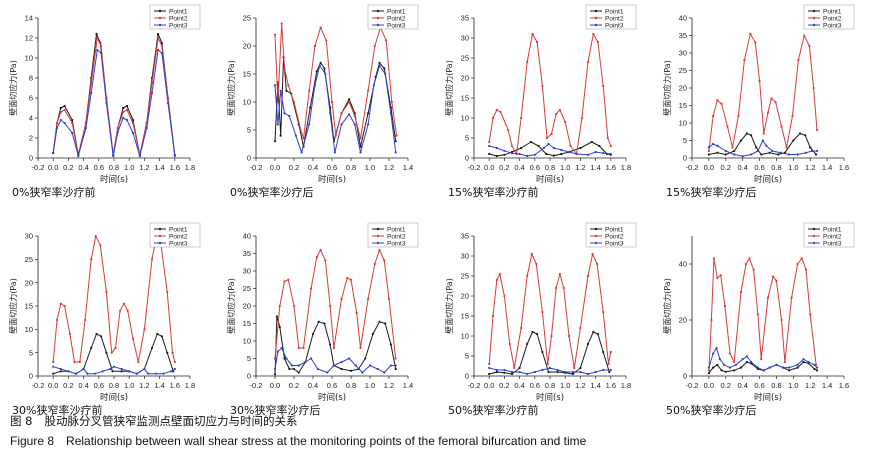 The height and width of the screenshot is (457, 871). I want to click on x-tick-label: -0.2, so click(256, 167).